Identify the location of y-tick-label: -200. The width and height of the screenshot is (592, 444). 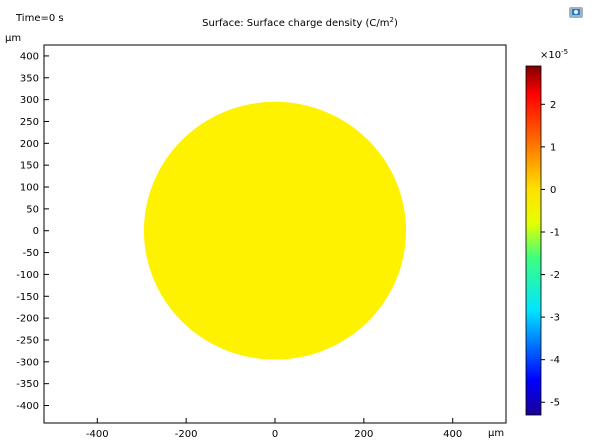
(27, 319).